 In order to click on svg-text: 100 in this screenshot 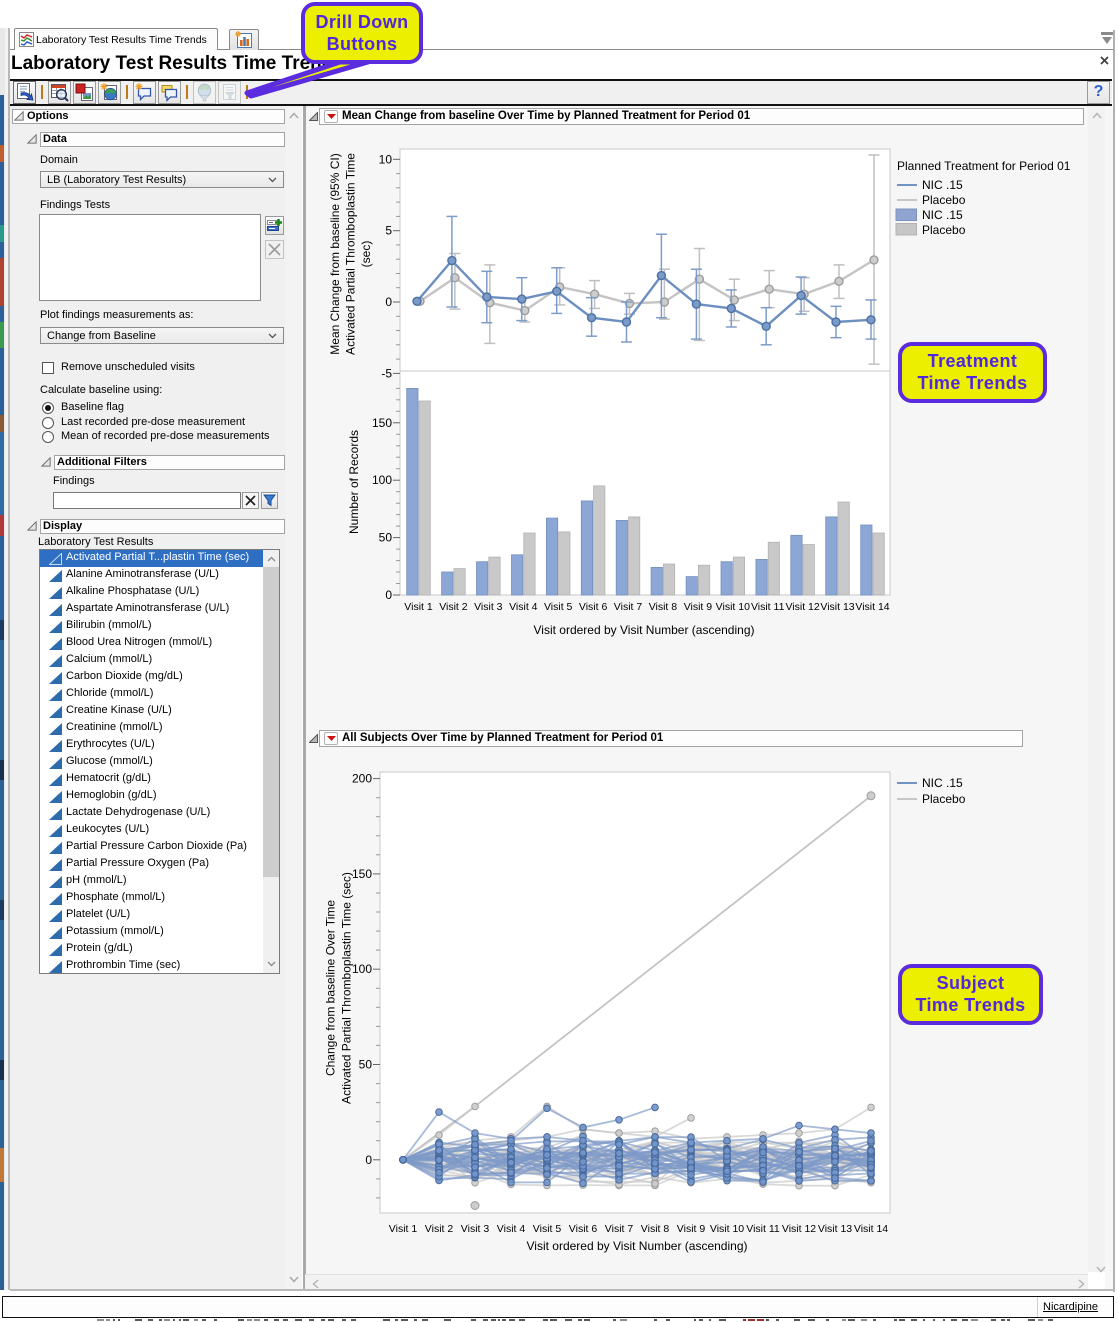, I will do `click(382, 480)`.